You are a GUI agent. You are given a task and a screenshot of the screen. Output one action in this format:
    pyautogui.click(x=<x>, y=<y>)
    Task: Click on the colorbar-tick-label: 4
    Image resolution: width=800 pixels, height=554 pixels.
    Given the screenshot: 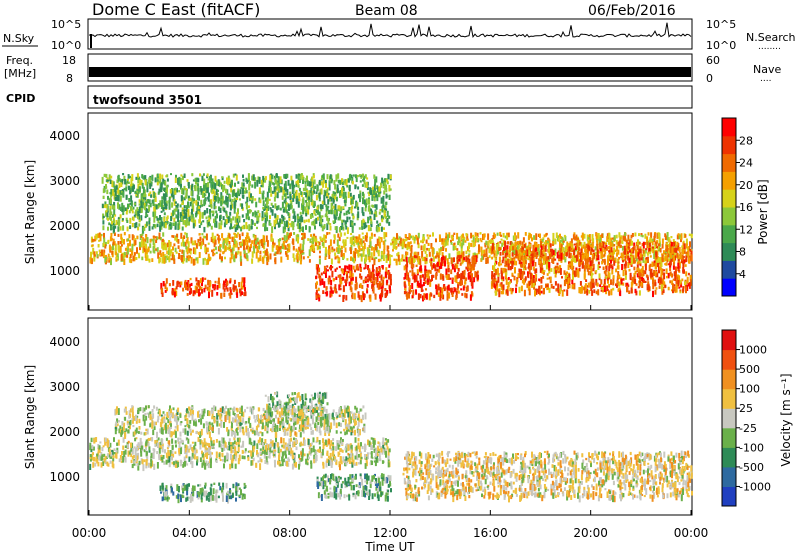 What is the action you would take?
    pyautogui.click(x=742, y=274)
    